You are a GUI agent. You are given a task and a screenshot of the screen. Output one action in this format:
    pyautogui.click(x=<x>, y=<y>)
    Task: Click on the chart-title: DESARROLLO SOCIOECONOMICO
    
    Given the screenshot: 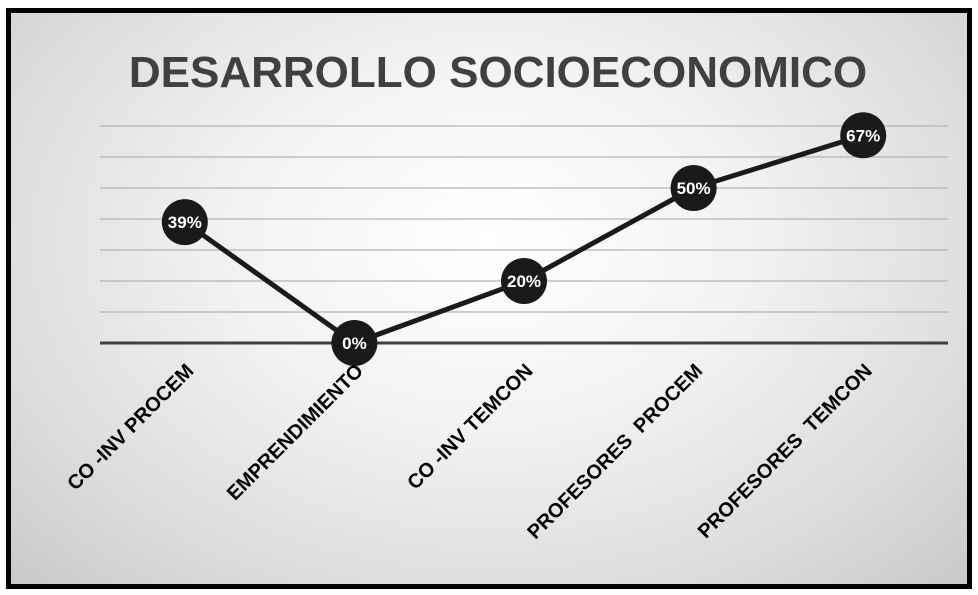 What is the action you would take?
    pyautogui.click(x=498, y=72)
    